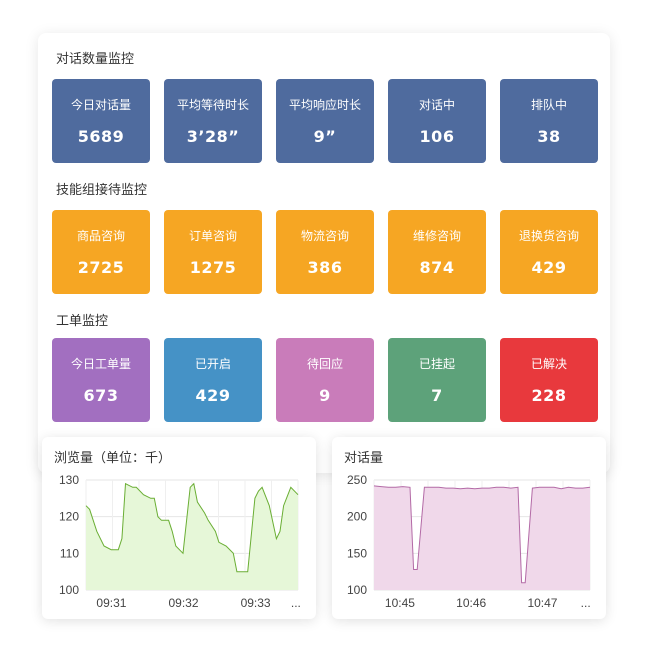 This screenshot has height=650, width=650. I want to click on card-label: 平均等待时长, so click(212, 105).